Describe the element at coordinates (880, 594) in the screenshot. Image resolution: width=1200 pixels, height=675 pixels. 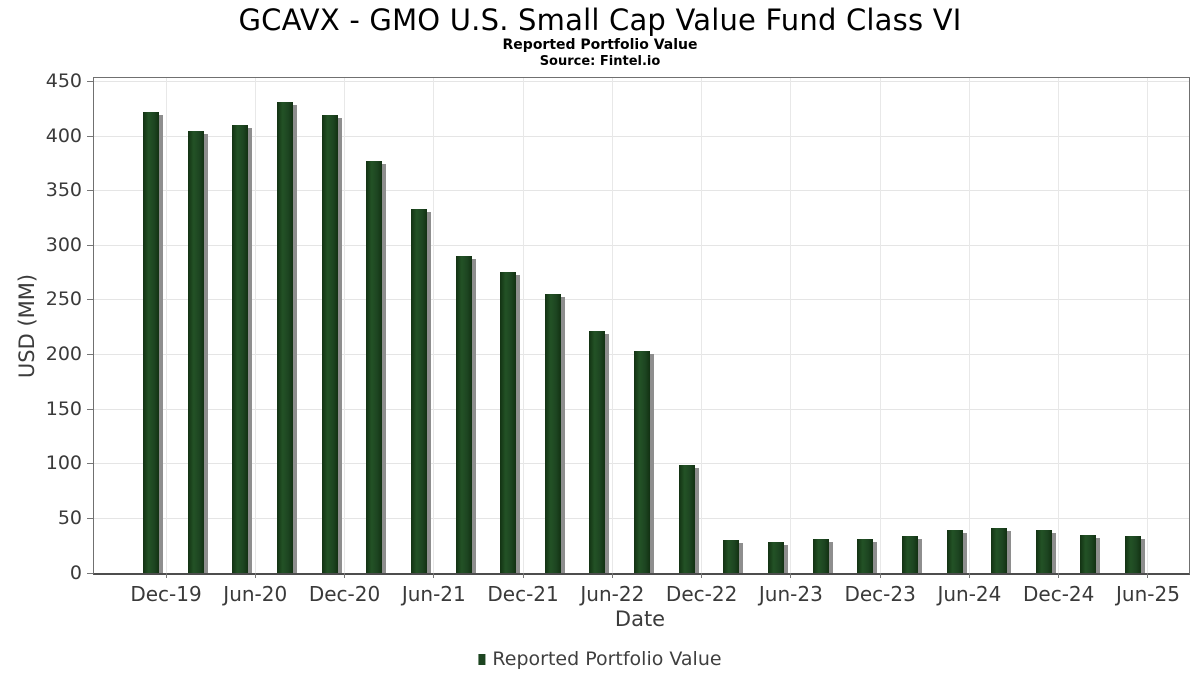
I see `x-tick-label: Dec-23` at that location.